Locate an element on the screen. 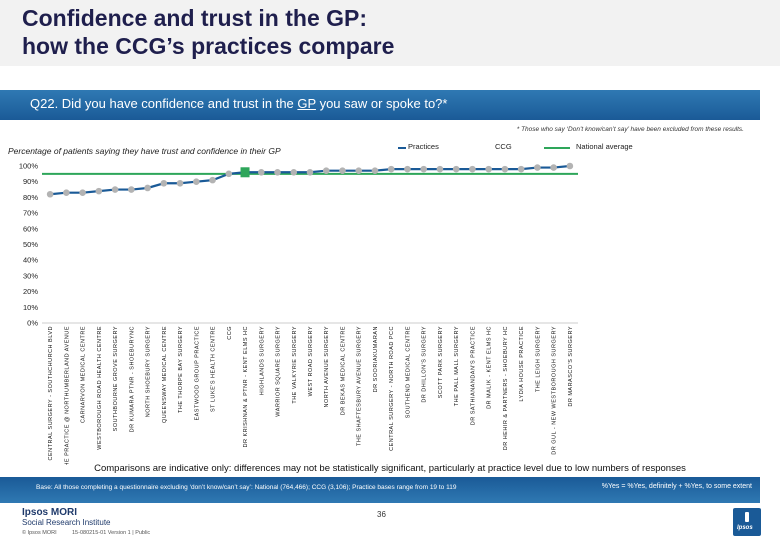 The height and width of the screenshot is (540, 780). x-tick-label: DR MARASCO'S SURGERY is located at coordinates (571, 366).